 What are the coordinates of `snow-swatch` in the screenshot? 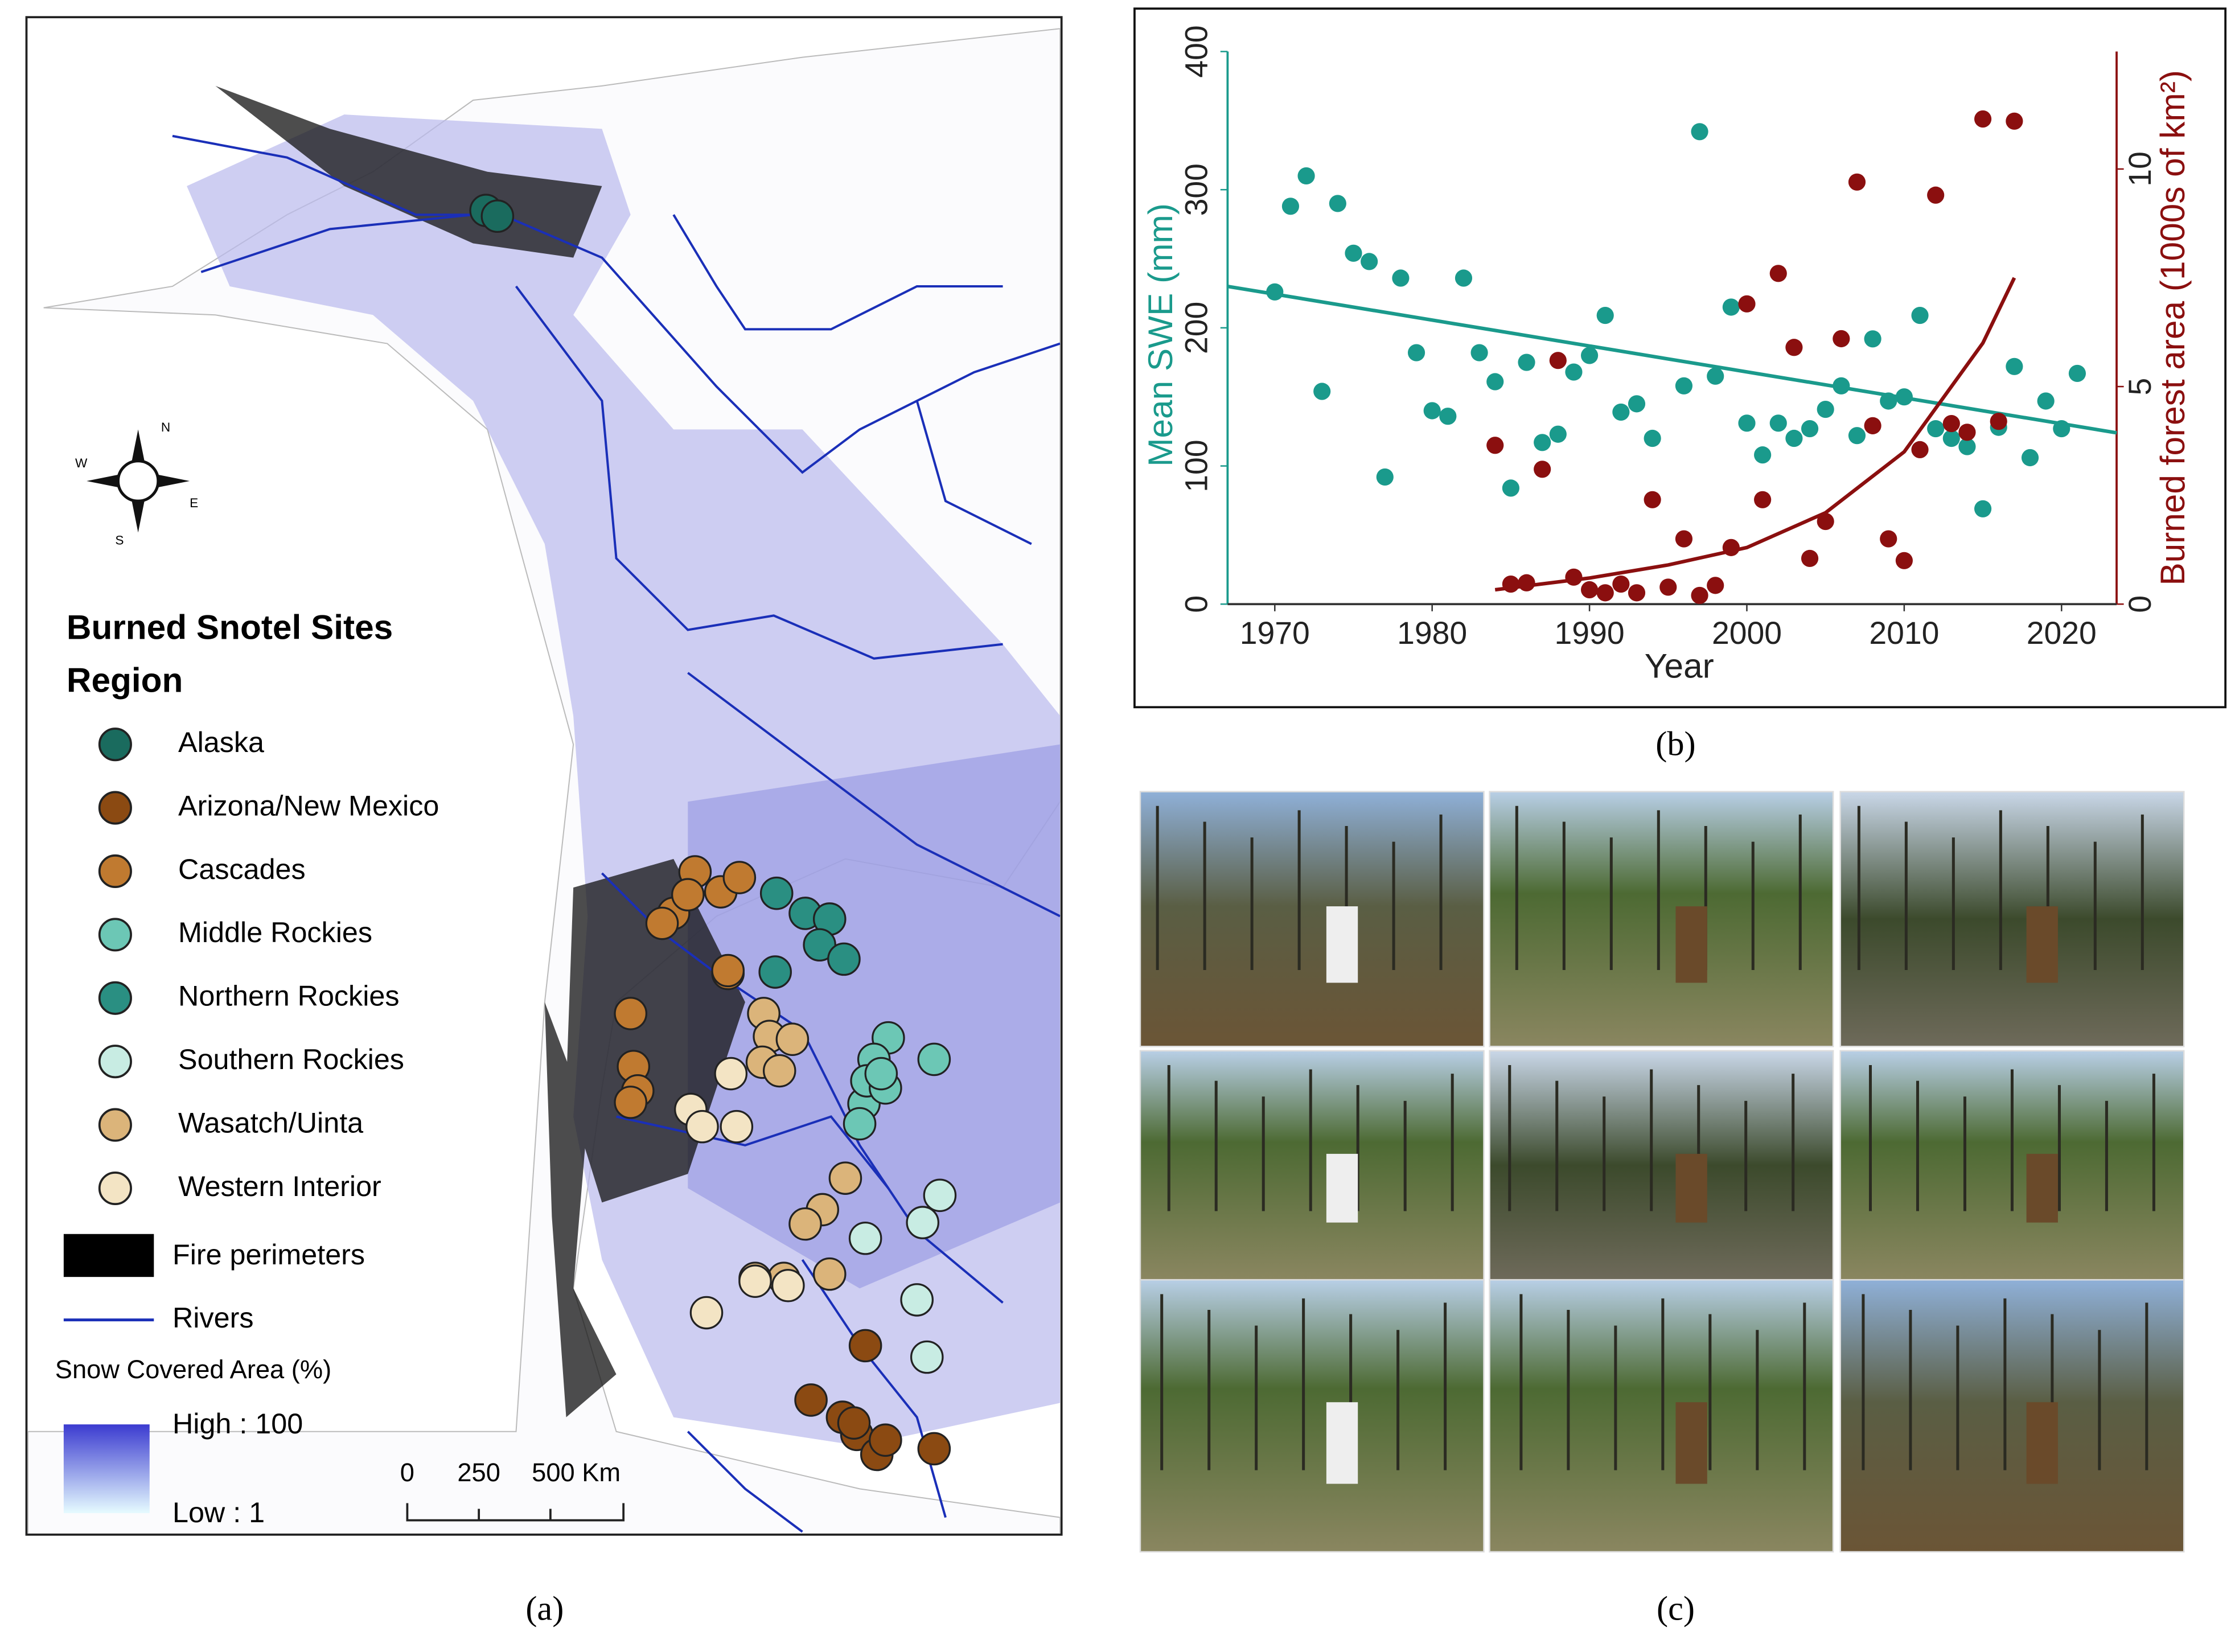 It's located at (106, 1469).